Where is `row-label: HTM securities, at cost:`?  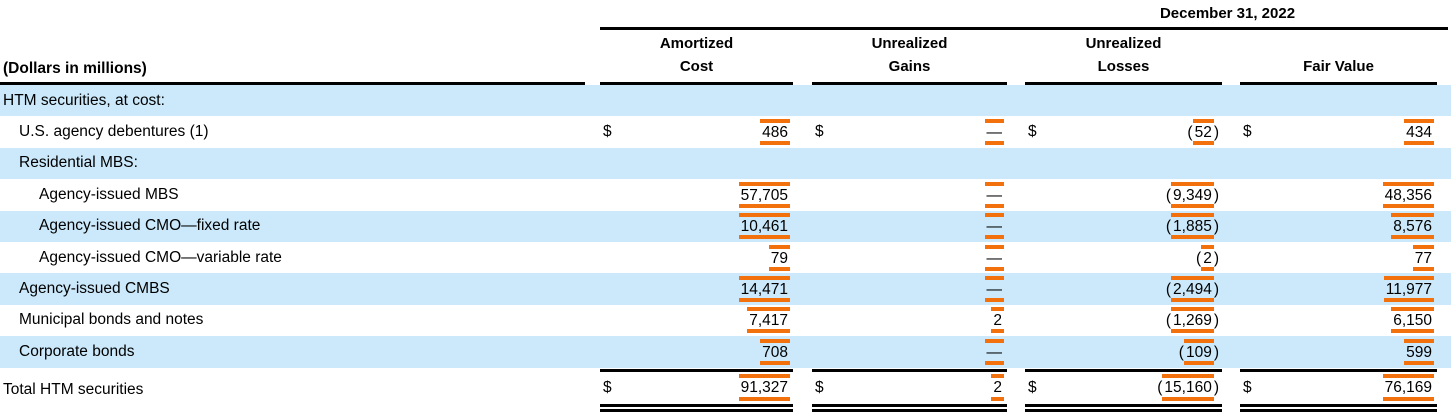
row-label: HTM securities, at cost: is located at coordinates (84, 100).